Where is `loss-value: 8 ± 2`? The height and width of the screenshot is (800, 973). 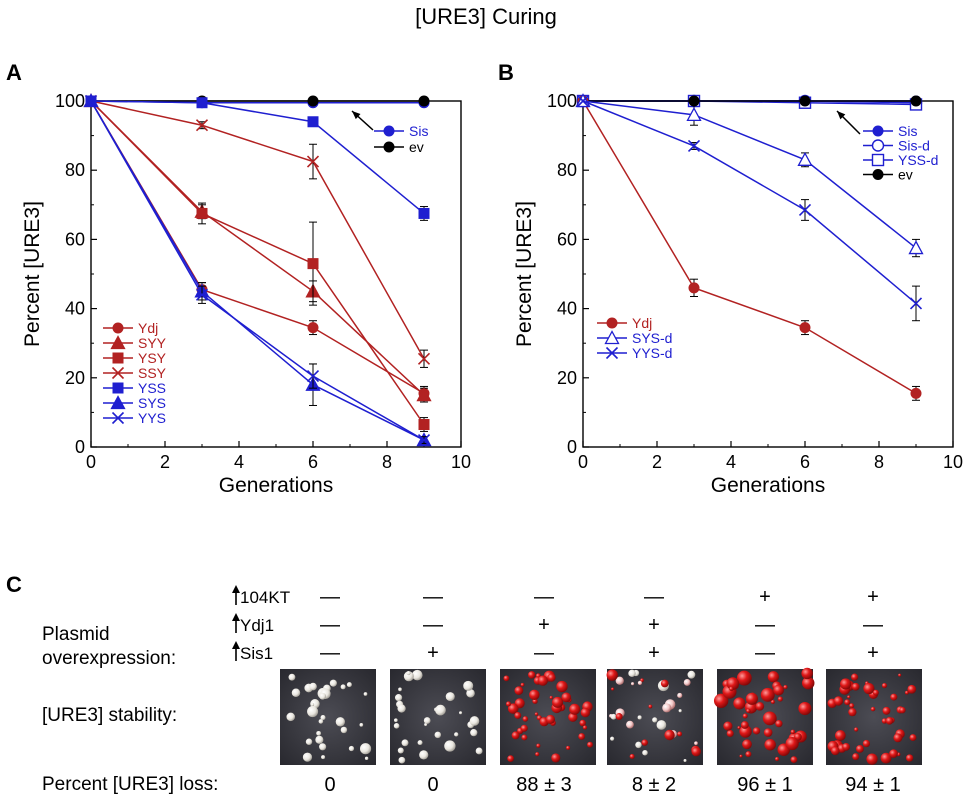
loss-value: 8 ± 2 is located at coordinates (654, 785).